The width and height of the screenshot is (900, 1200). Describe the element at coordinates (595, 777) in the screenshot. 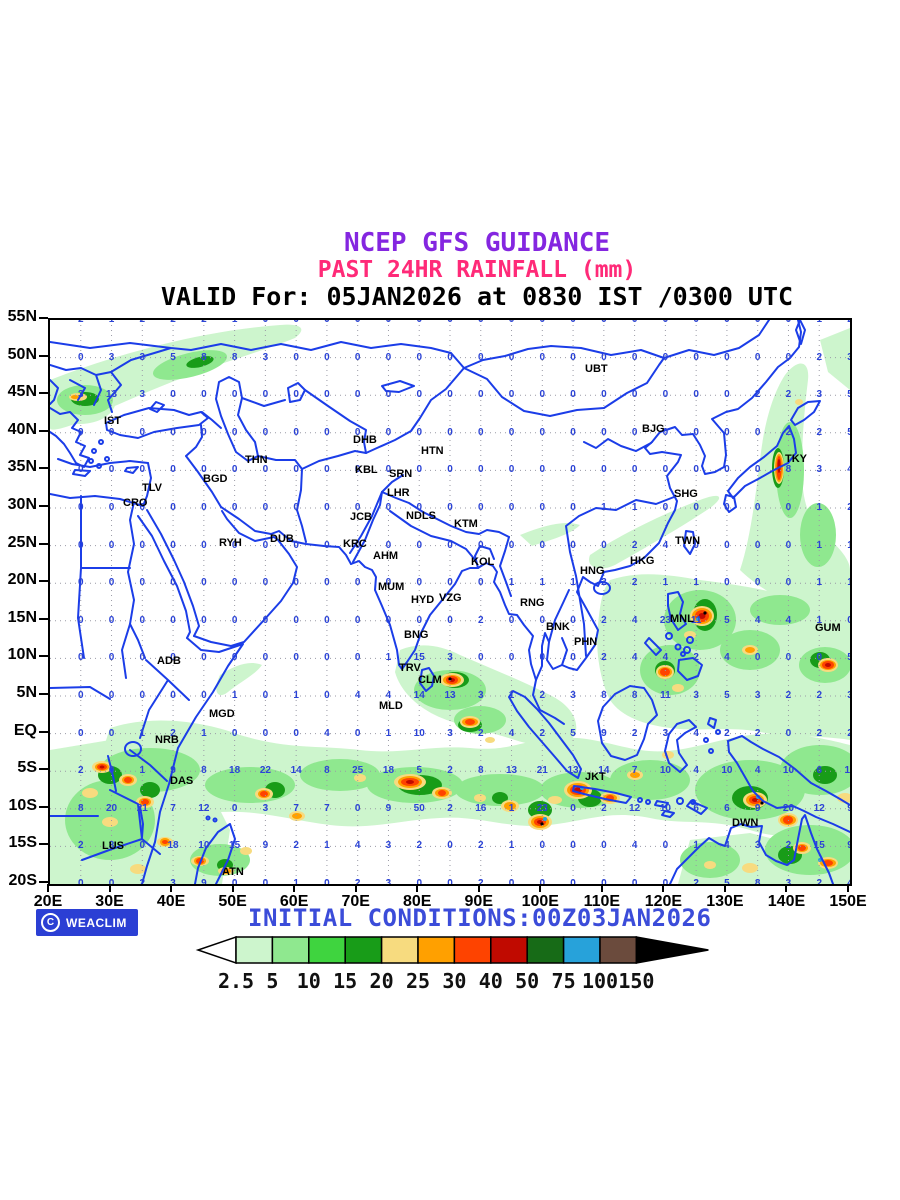

I see `city-label: JKT` at that location.